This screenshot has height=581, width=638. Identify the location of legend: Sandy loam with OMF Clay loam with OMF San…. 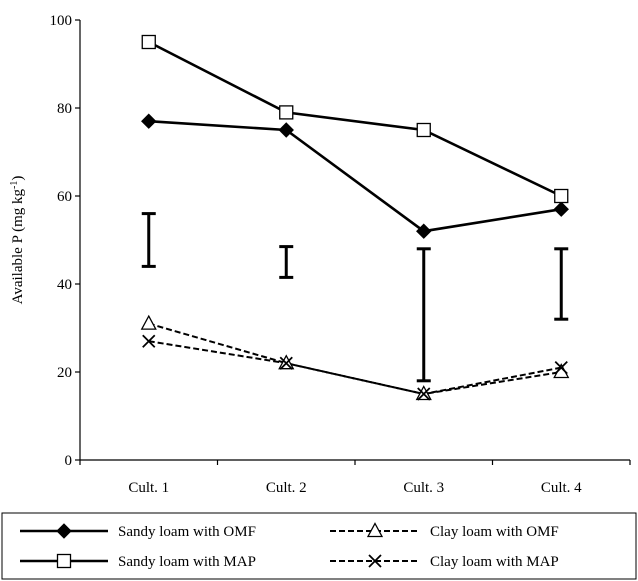
(319, 546).